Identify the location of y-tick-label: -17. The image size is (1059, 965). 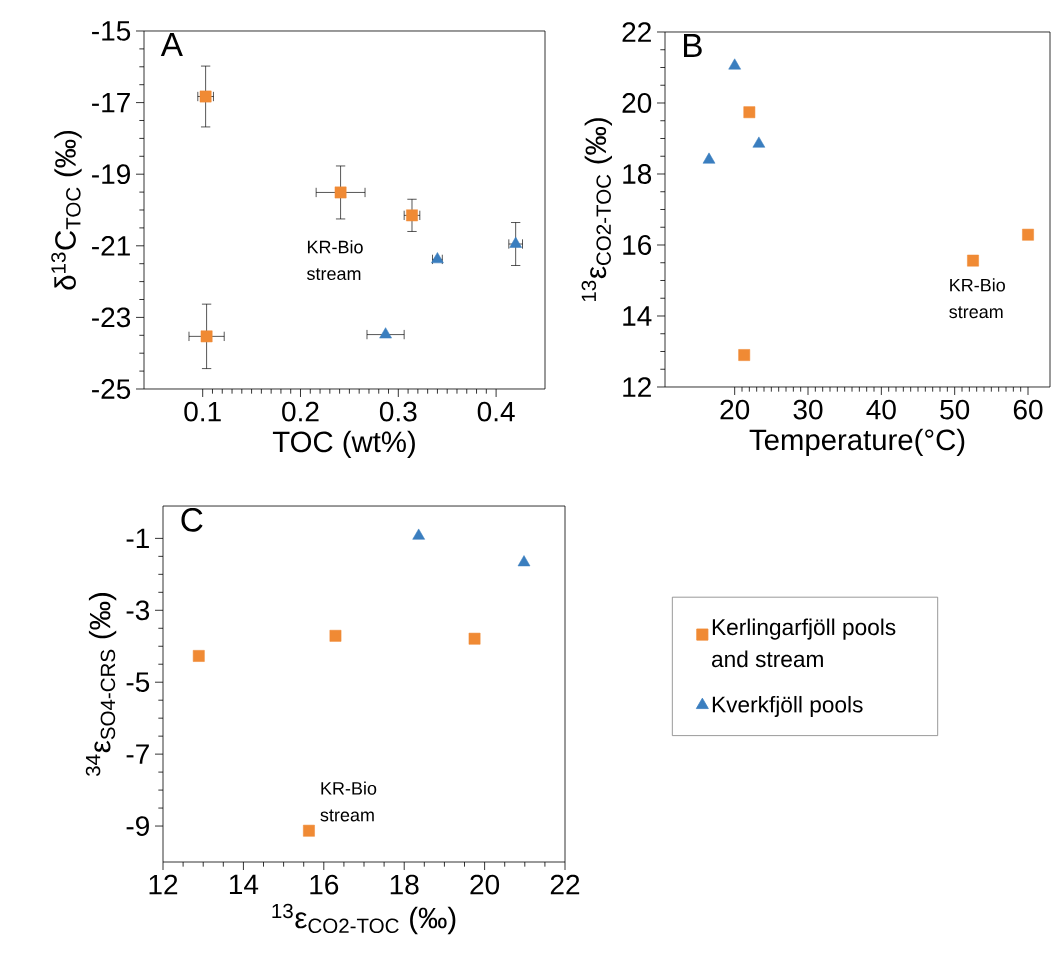
(111, 102).